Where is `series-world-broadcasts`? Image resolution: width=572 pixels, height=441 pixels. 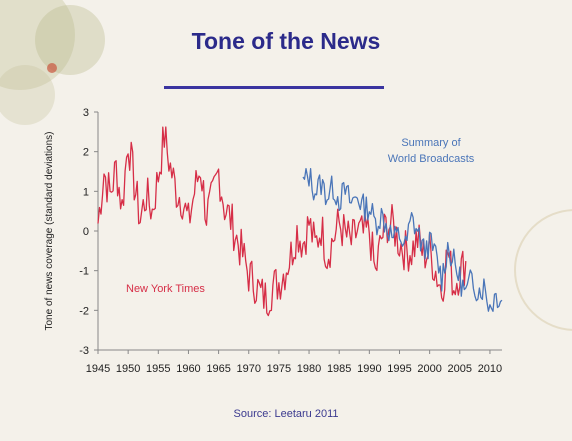 series-world-broadcasts is located at coordinates (402, 239).